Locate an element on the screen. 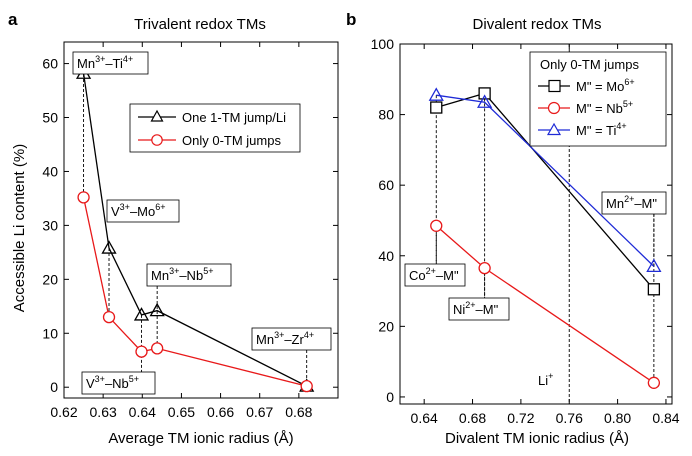 The height and width of the screenshot is (456, 692). annotation-sup: 5+ is located at coordinates (134, 379).